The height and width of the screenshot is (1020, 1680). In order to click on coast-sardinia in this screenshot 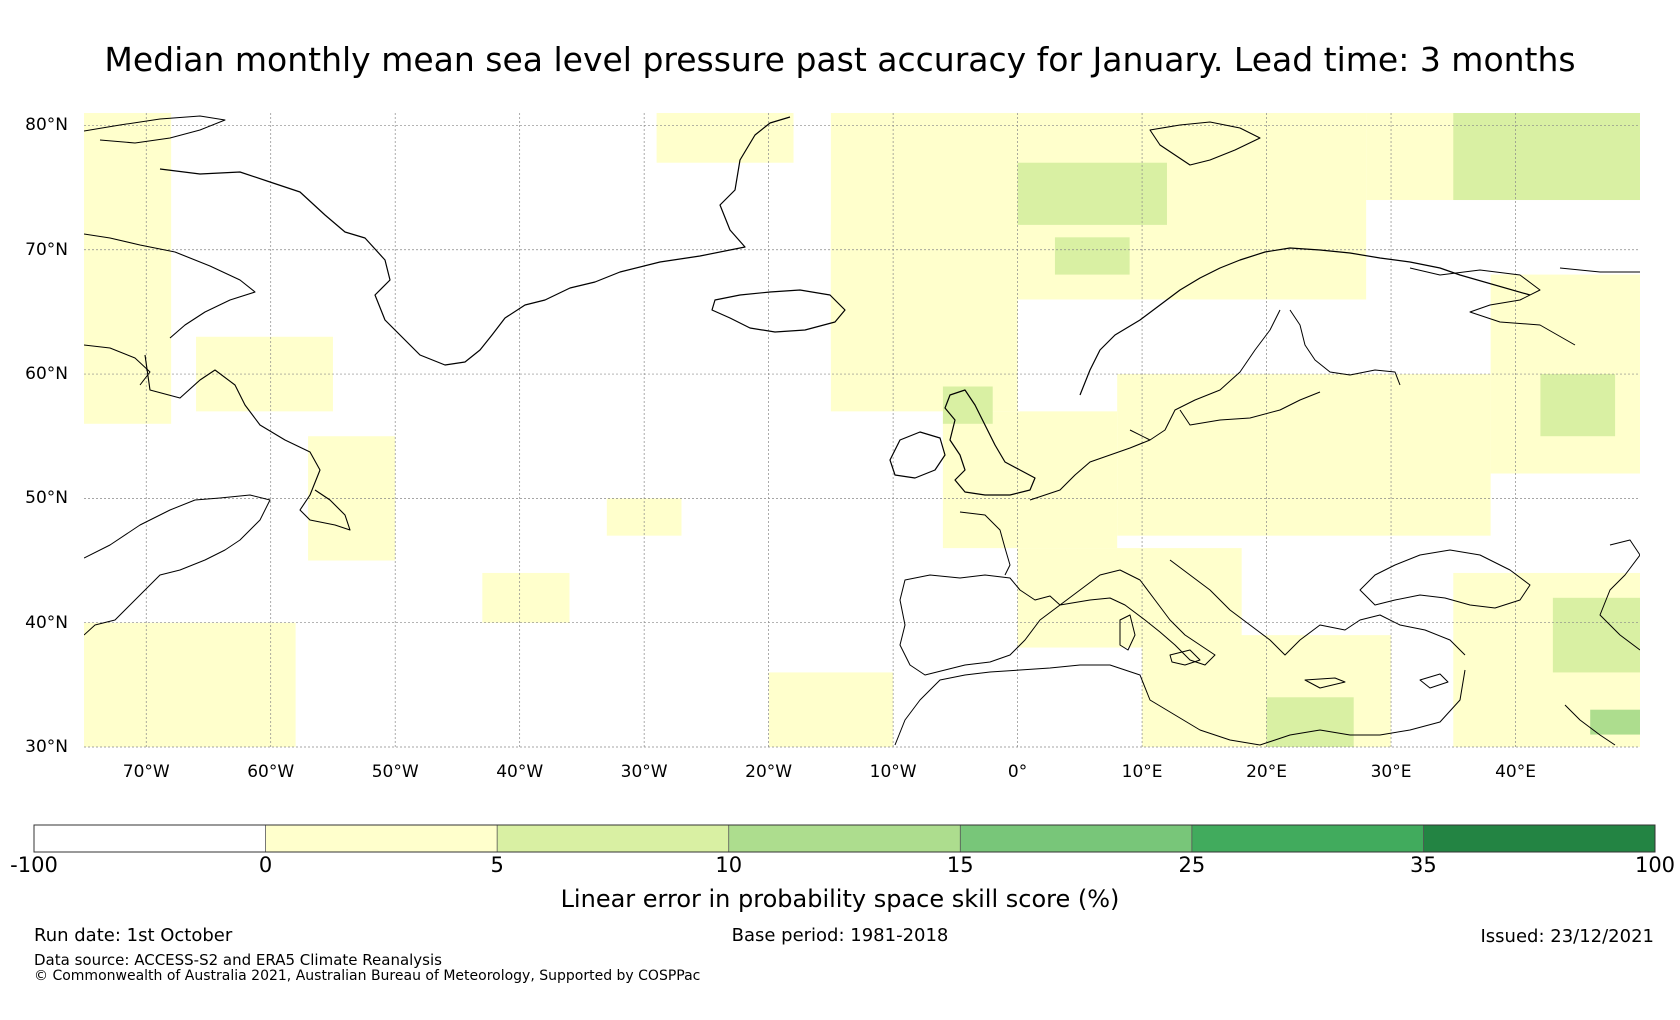, I will do `click(1127, 632)`.